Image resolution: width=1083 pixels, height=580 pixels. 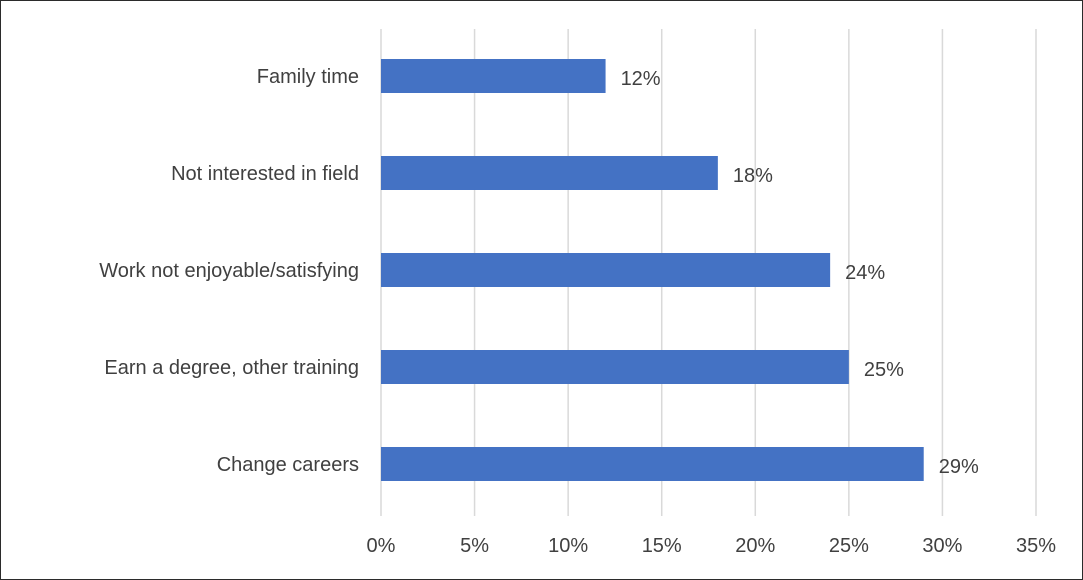 I want to click on bar-earn-a-degree-other-training, so click(x=615, y=367).